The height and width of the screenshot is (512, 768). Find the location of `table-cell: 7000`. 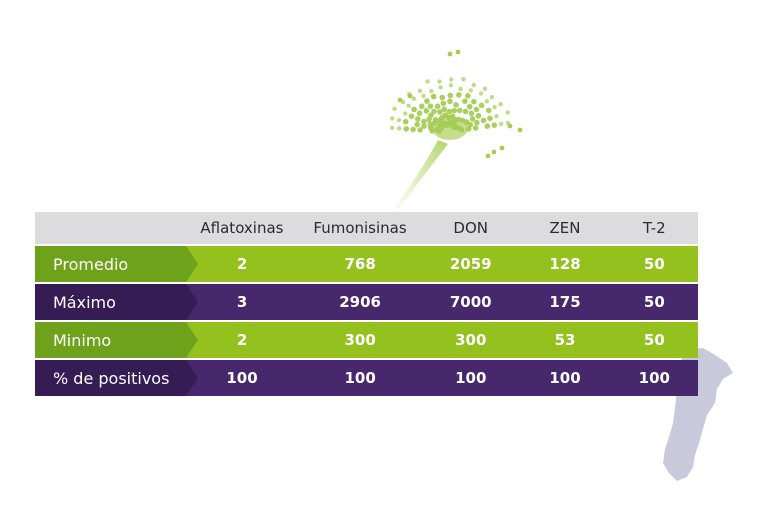

table-cell: 7000 is located at coordinates (470, 302).